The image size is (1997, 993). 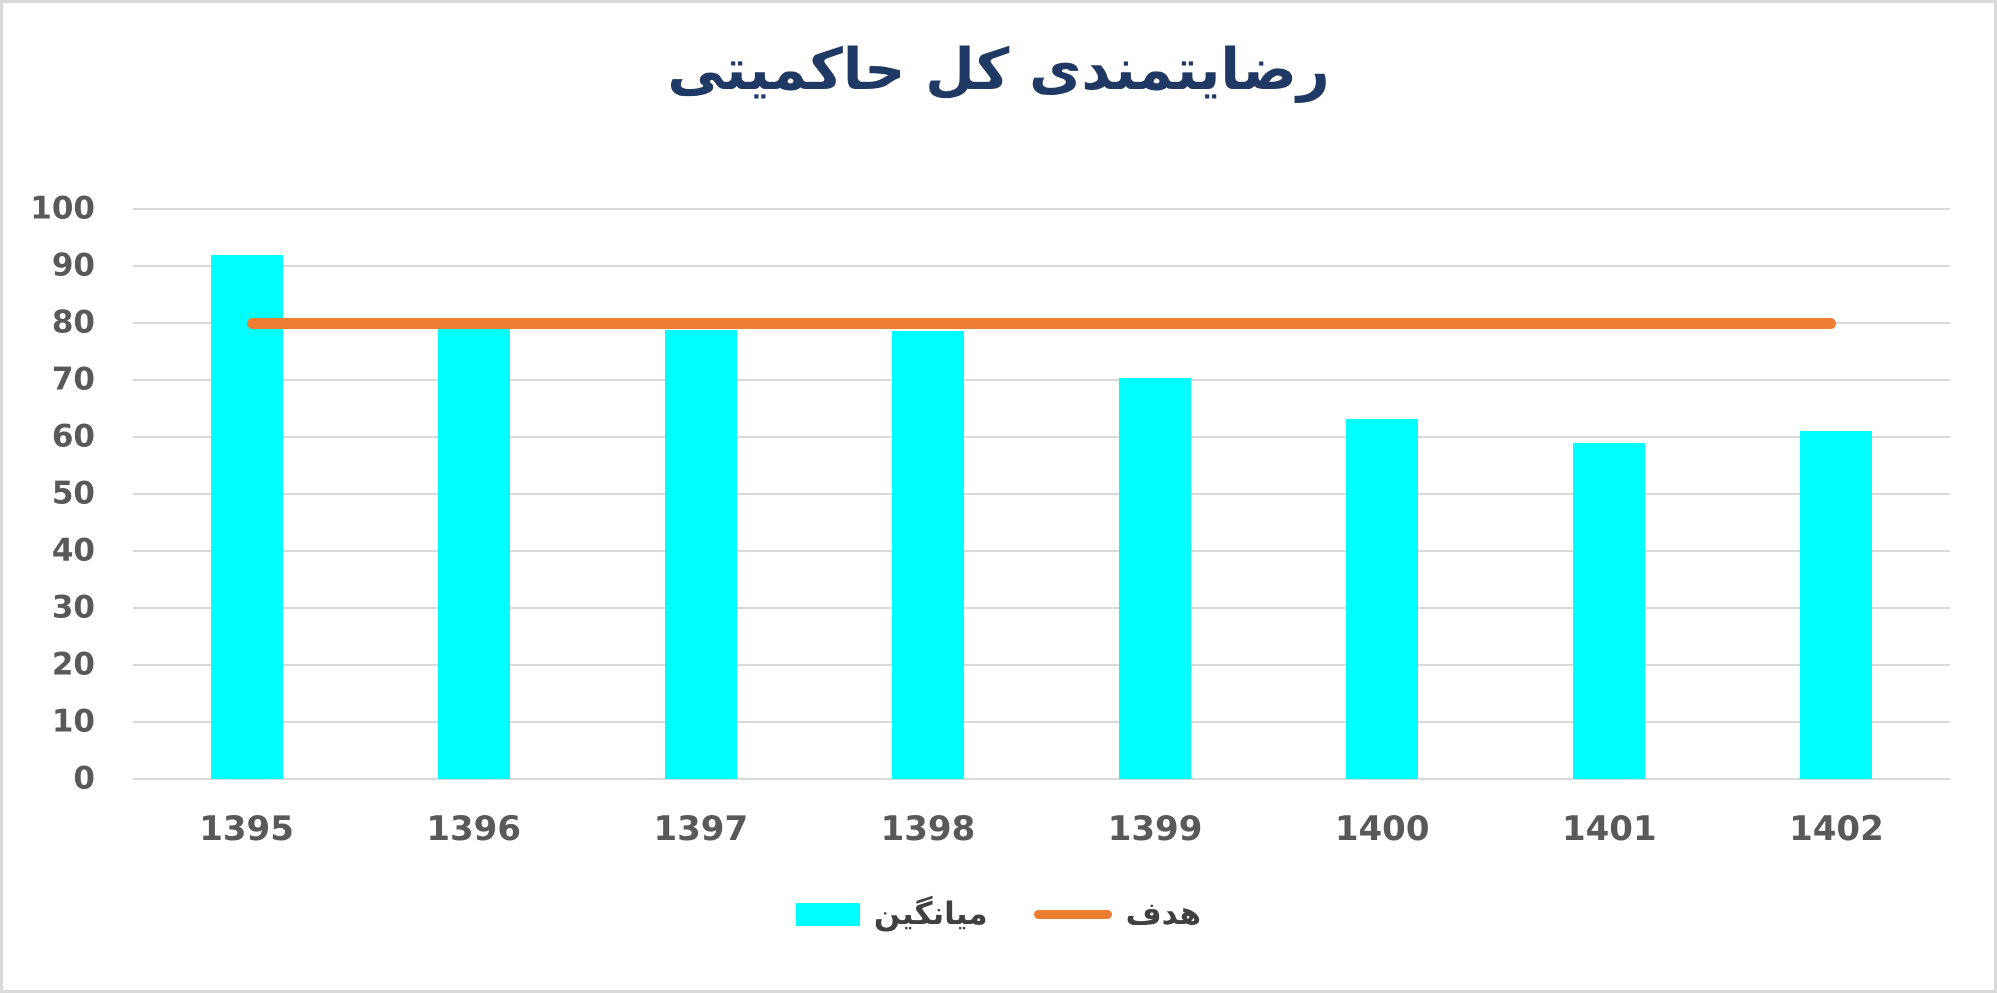 What do you see at coordinates (73, 436) in the screenshot?
I see `y-tick-label: 60` at bounding box center [73, 436].